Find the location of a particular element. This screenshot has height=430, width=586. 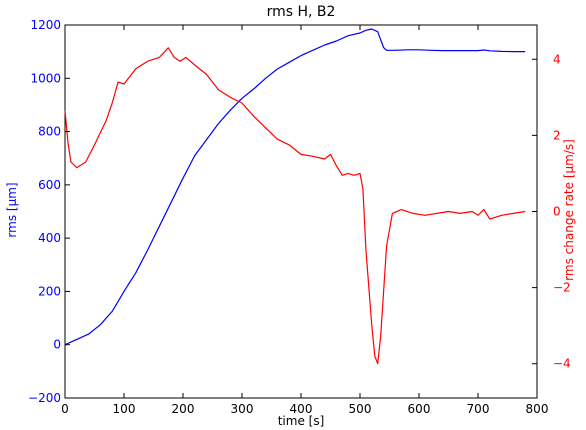

x-tick-label: 600 is located at coordinates (419, 409).